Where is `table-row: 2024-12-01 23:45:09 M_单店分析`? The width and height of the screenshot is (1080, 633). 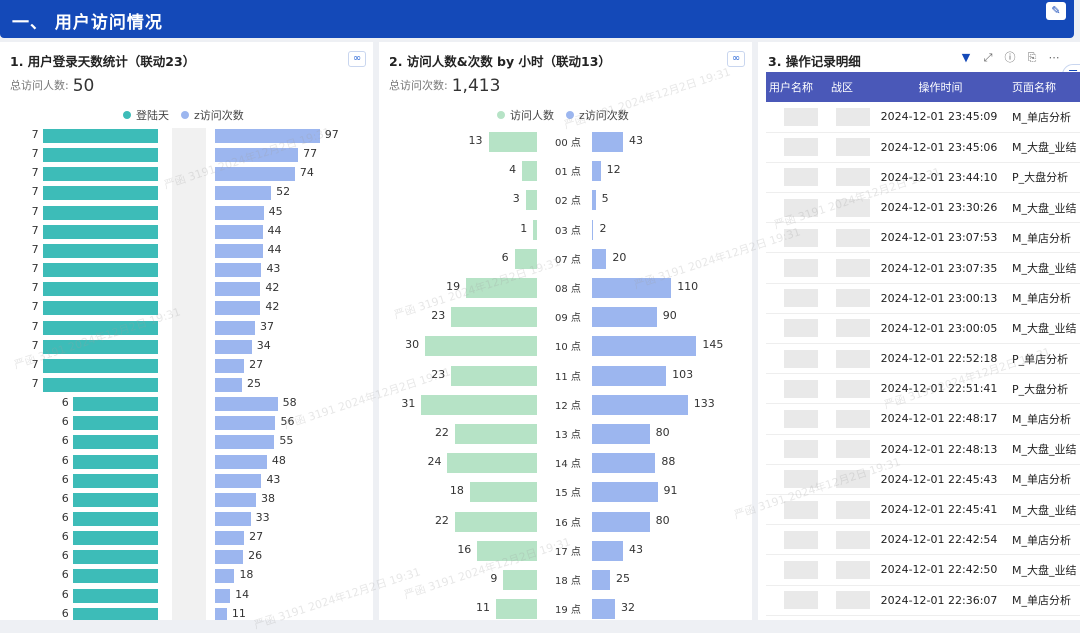
table-row: 2024-12-01 23:45:09 M_单店分析 is located at coordinates (923, 117).